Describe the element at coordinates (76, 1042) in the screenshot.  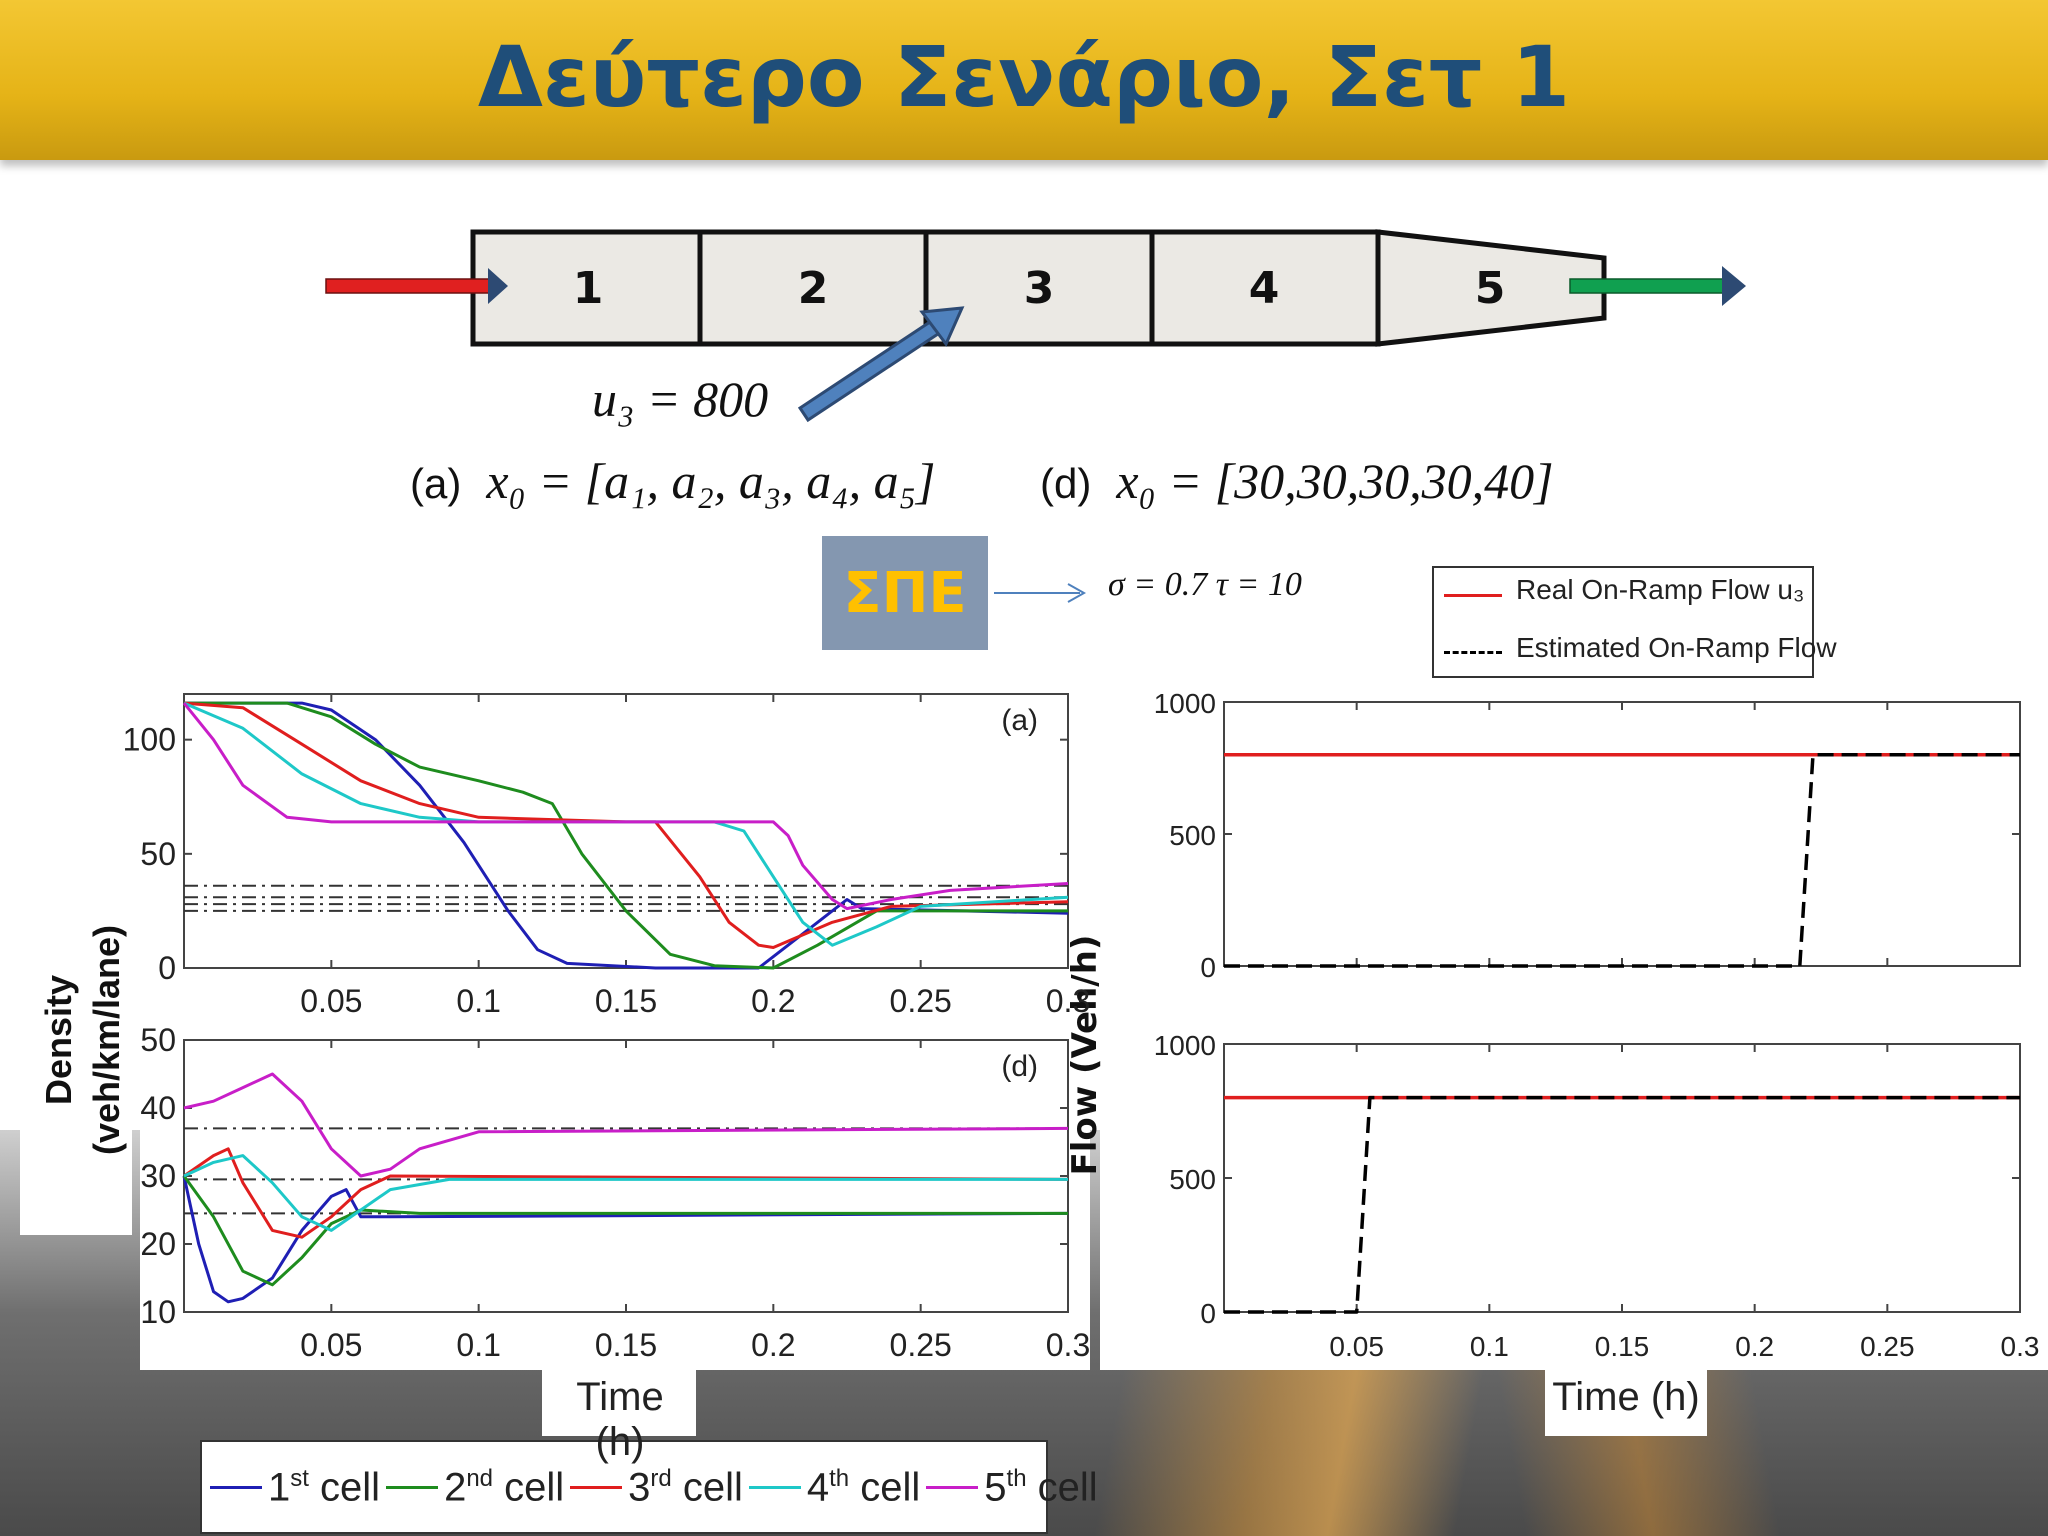
I see `density-ylabel-bg` at that location.